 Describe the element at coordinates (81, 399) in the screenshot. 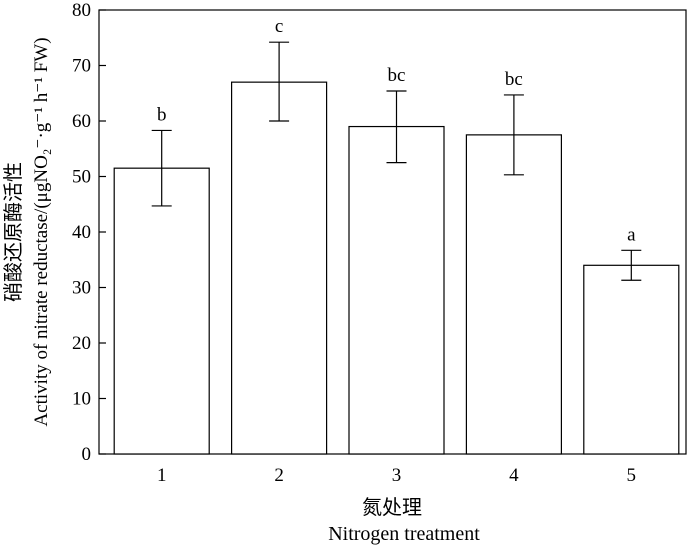

I see `y-tick-label: 10` at that location.